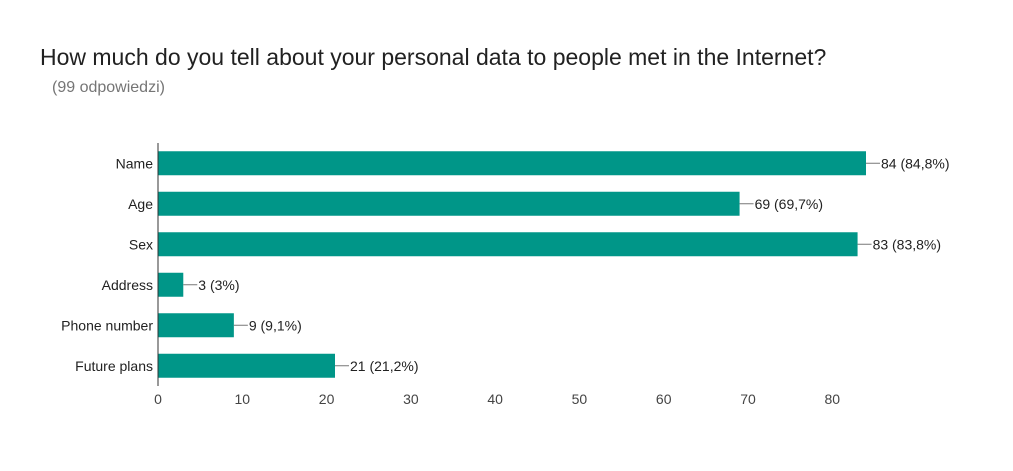  I want to click on category-label-sex: Sex, so click(141, 244).